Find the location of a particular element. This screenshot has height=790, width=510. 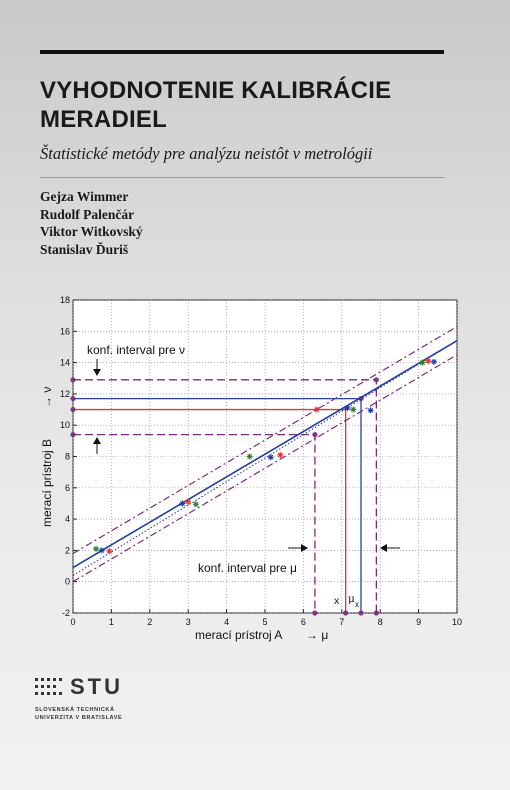

y-tick-label: -2 is located at coordinates (66, 613).